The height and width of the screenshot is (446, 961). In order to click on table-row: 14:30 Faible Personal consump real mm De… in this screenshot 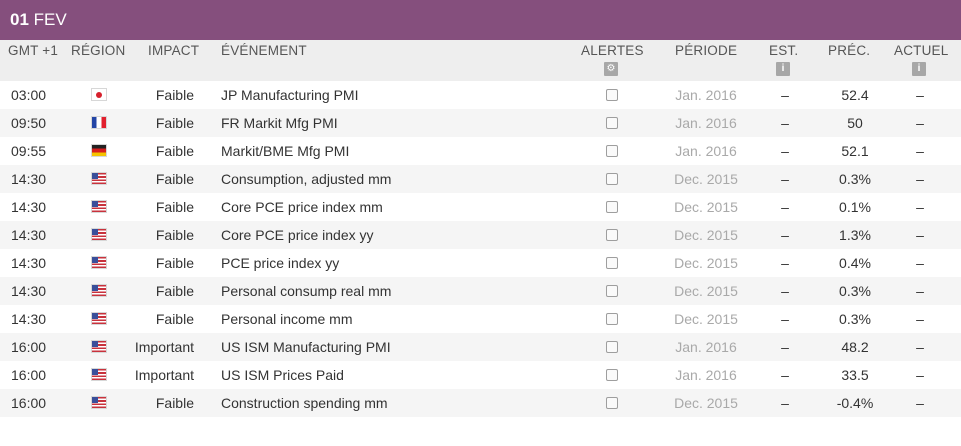, I will do `click(480, 291)`.